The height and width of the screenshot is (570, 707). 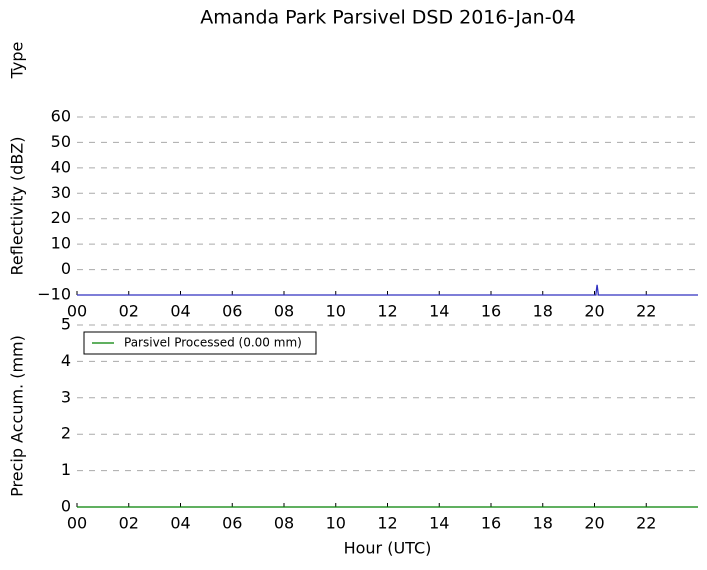 What do you see at coordinates (61, 243) in the screenshot?
I see `y-tick-label: 10` at bounding box center [61, 243].